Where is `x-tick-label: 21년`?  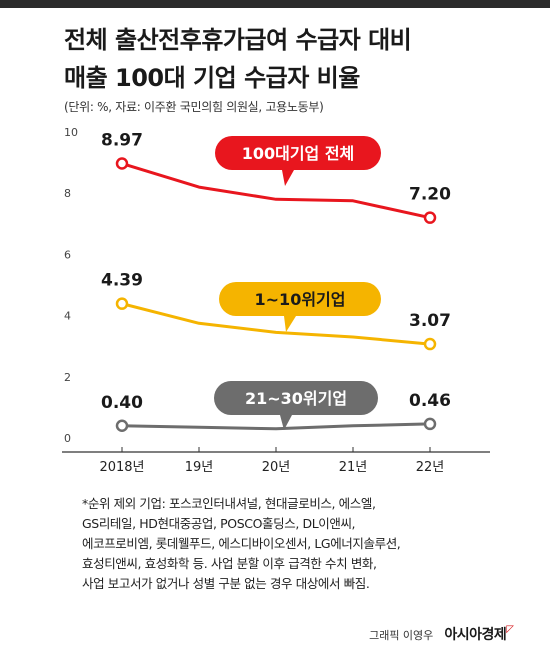 x-tick-label: 21년 is located at coordinates (353, 467).